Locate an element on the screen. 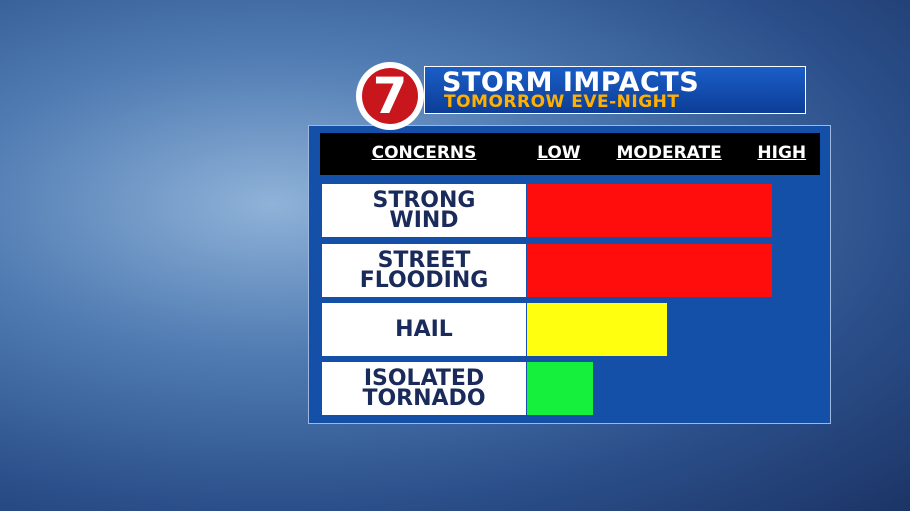 The image size is (910, 511). title-banner is located at coordinates (615, 90).